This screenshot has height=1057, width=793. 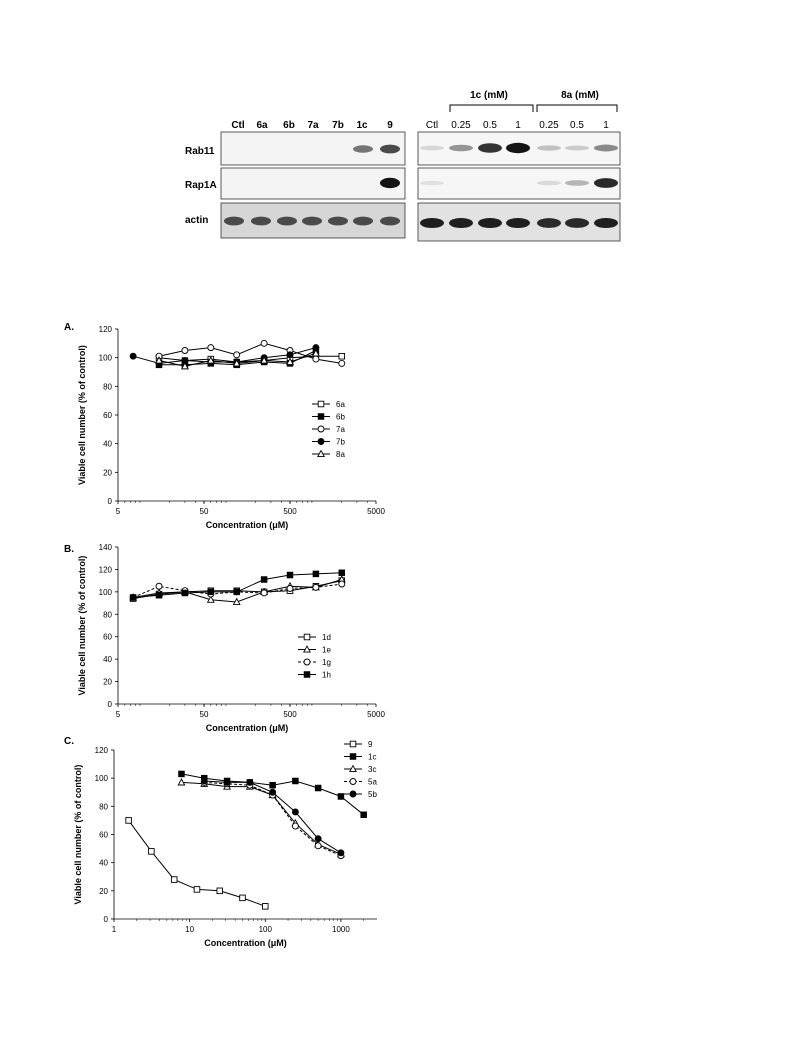 I want to click on y-tick-label: 20, so click(x=103, y=891).